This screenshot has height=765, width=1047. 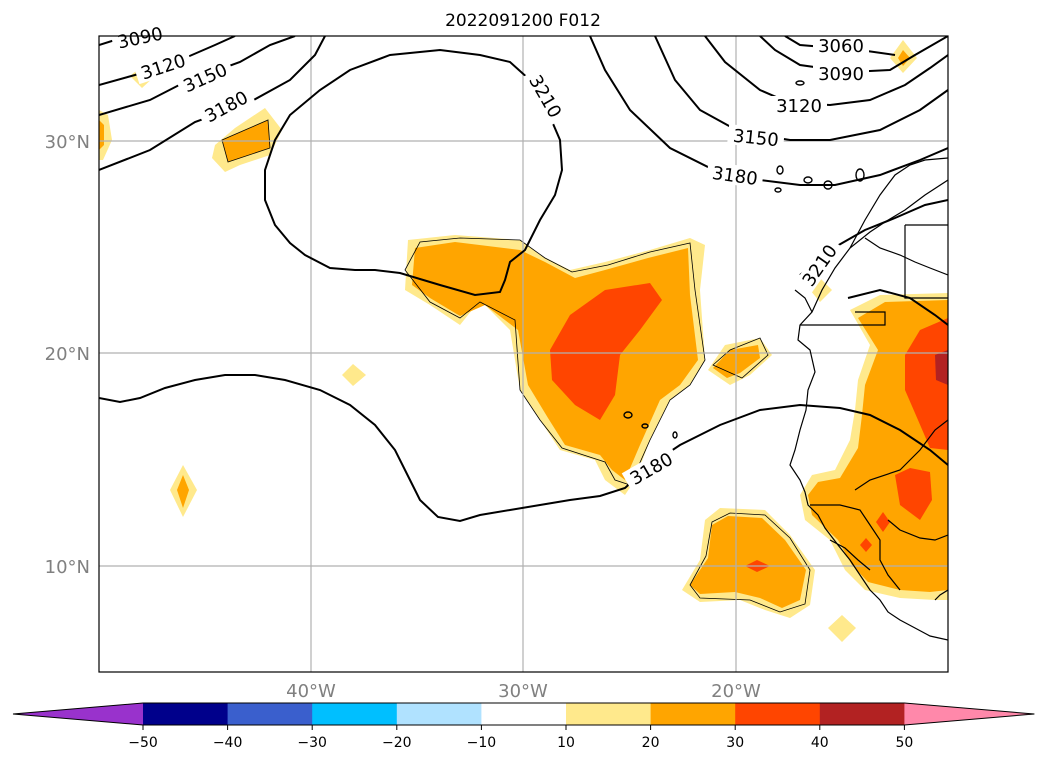 I want to click on contour-3120-ne, so click(x=826, y=71).